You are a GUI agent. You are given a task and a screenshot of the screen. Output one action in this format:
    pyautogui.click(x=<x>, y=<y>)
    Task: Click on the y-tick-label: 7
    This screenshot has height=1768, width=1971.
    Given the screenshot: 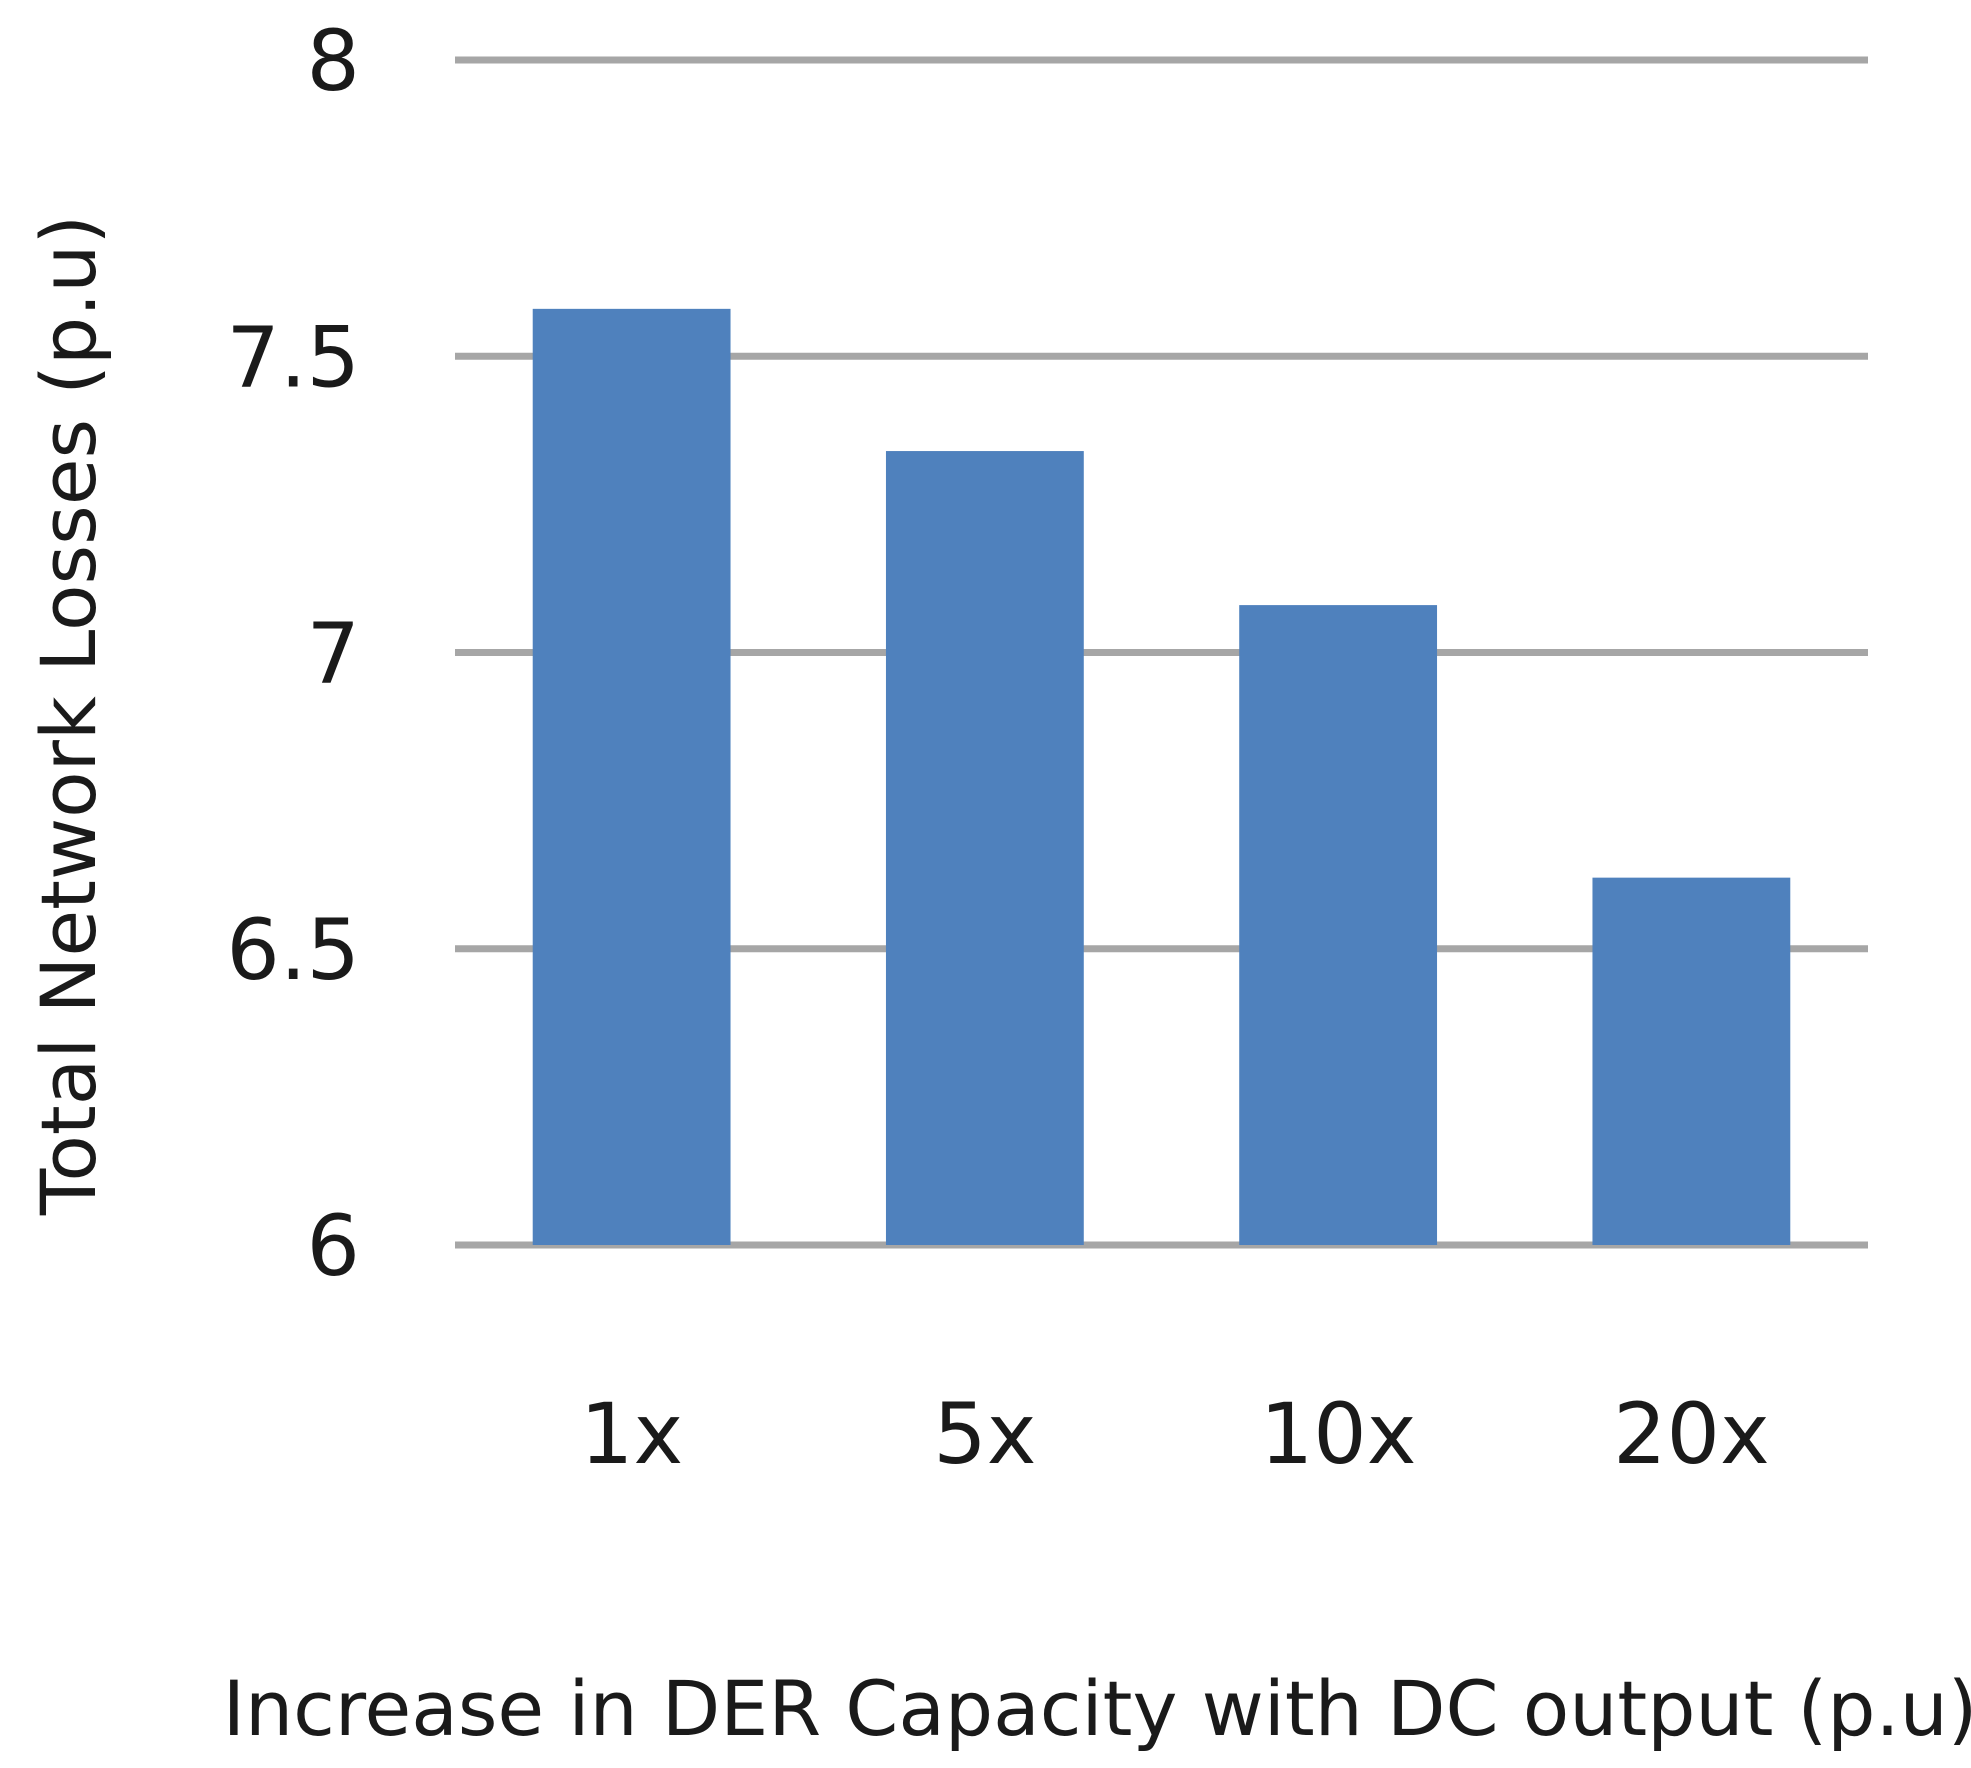 What is the action you would take?
    pyautogui.click(x=333, y=654)
    